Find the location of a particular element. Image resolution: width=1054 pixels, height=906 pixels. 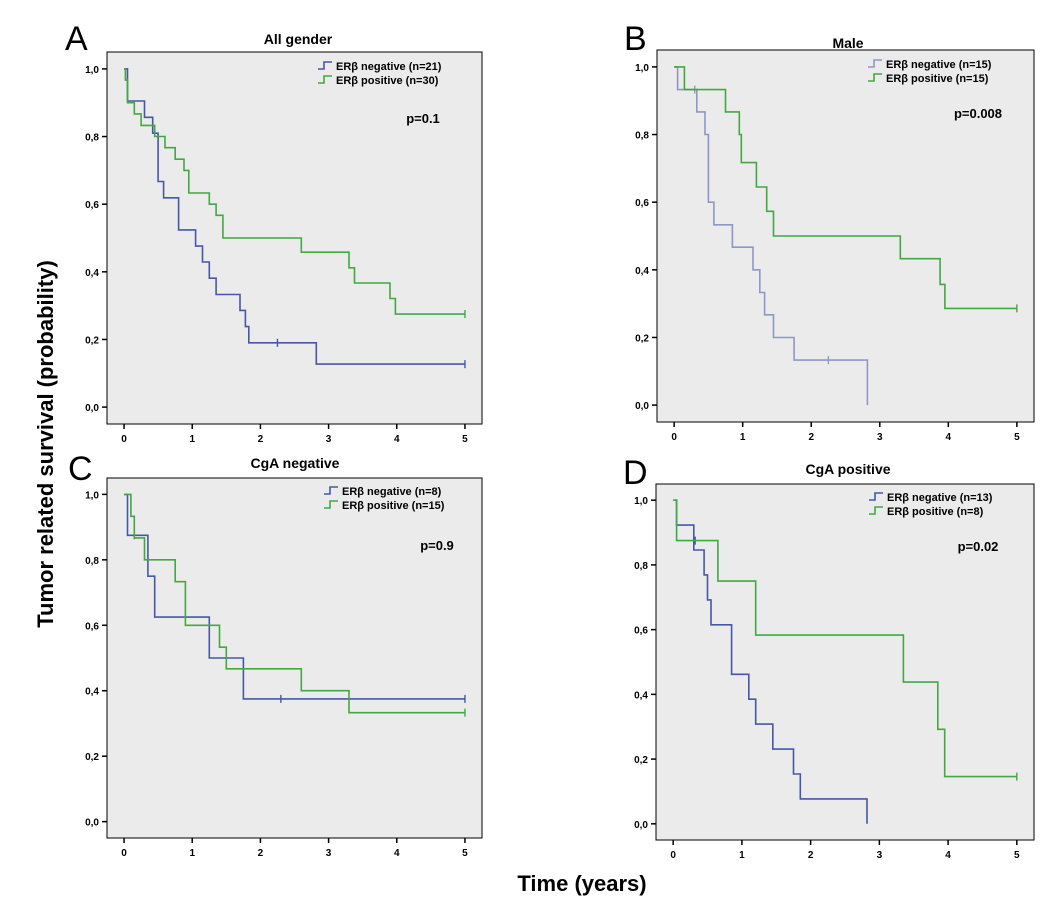

x-axis-label: Time (years) is located at coordinates (581, 883).